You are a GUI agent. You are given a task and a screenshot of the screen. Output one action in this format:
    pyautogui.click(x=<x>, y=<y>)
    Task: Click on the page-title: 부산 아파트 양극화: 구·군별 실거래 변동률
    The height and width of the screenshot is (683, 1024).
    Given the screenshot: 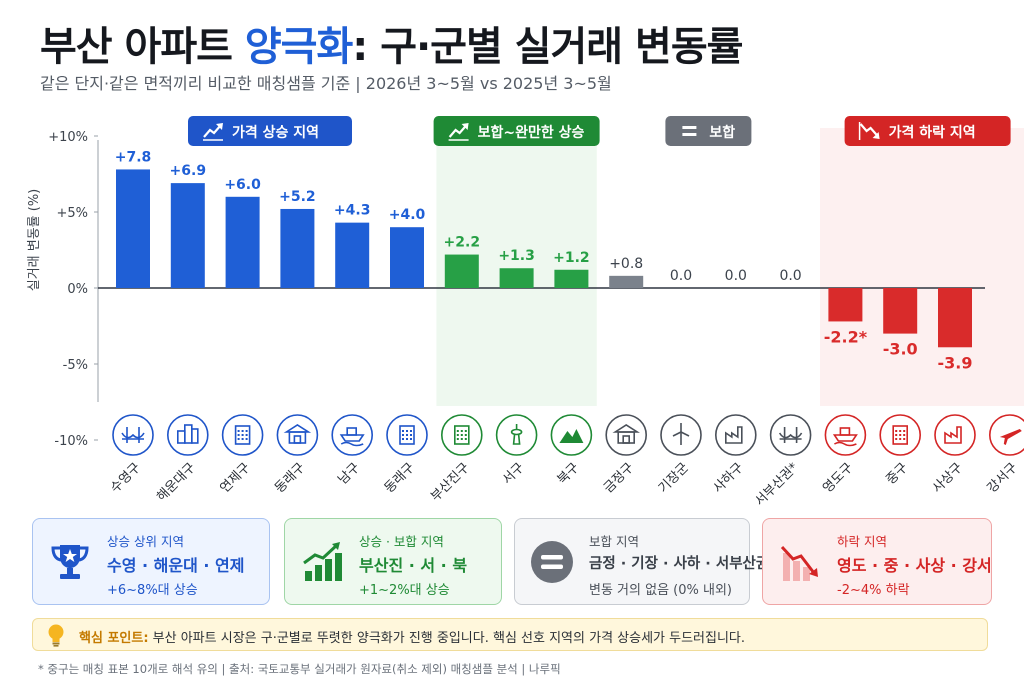 What is the action you would take?
    pyautogui.click(x=391, y=43)
    